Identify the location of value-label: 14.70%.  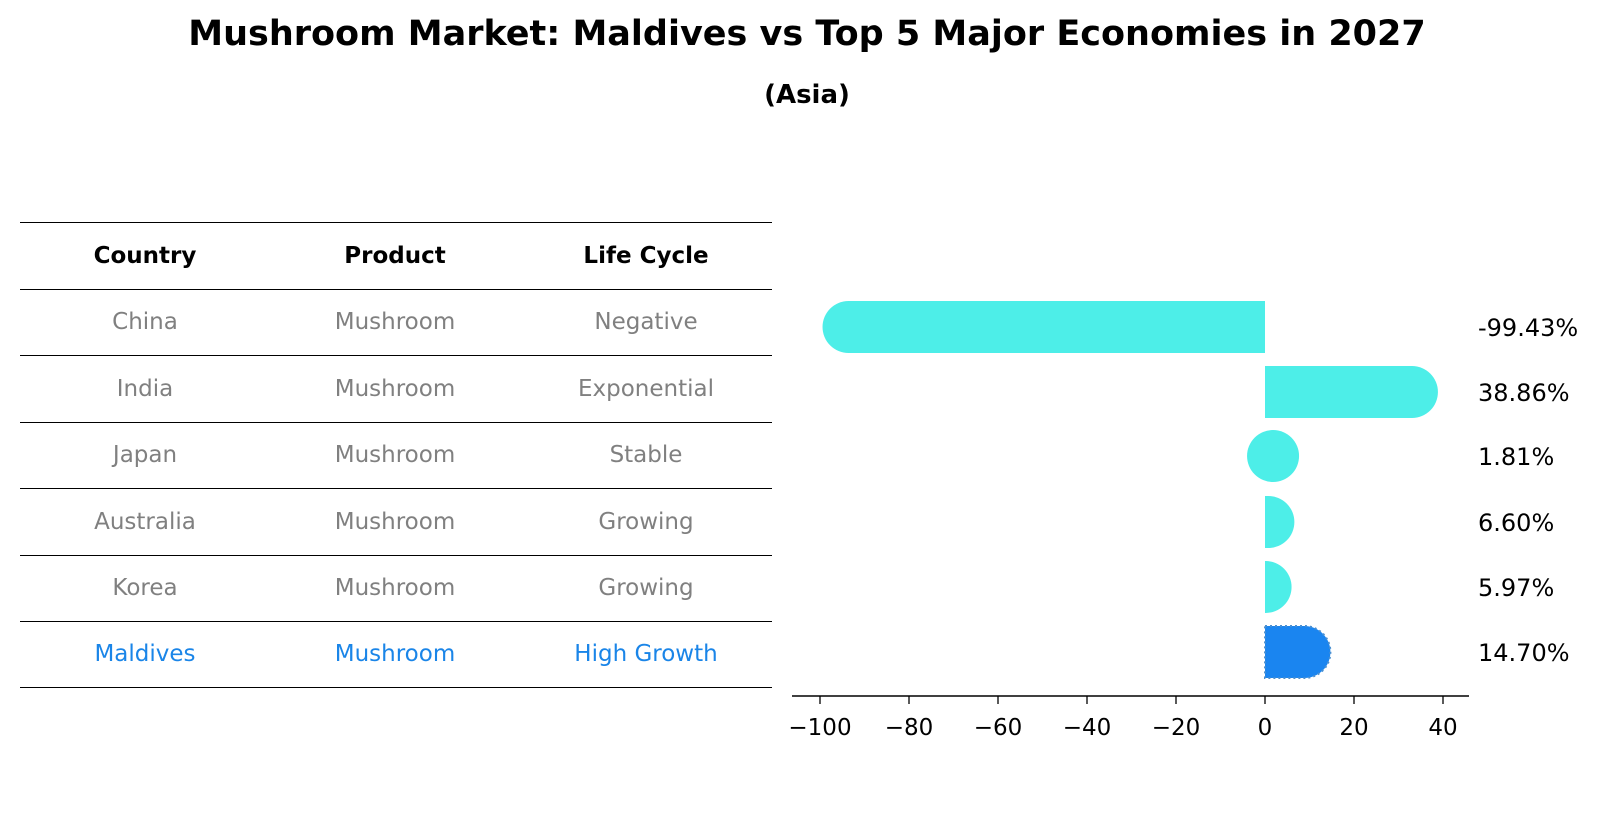
(1524, 653).